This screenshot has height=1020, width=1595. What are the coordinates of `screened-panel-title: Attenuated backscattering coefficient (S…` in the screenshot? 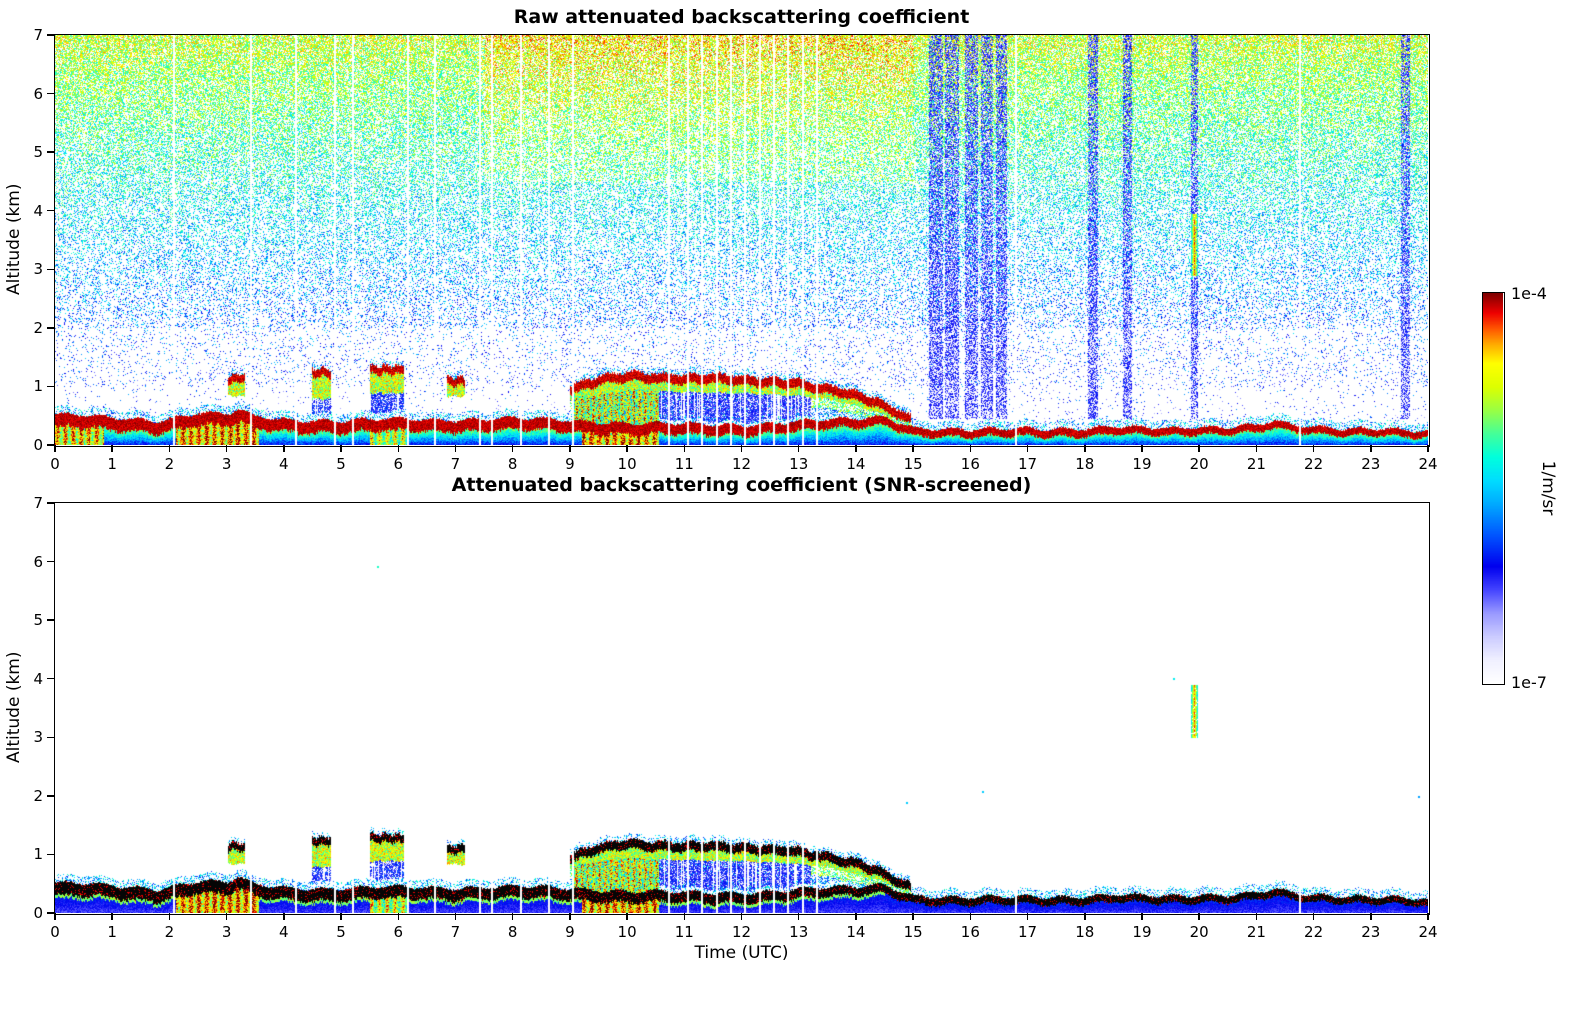 It's located at (741, 485).